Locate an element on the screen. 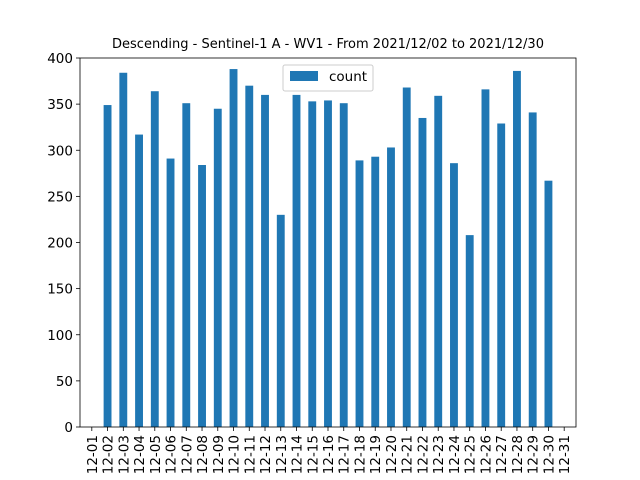 The height and width of the screenshot is (480, 640). x-tick-label: 12-04 is located at coordinates (140, 454).